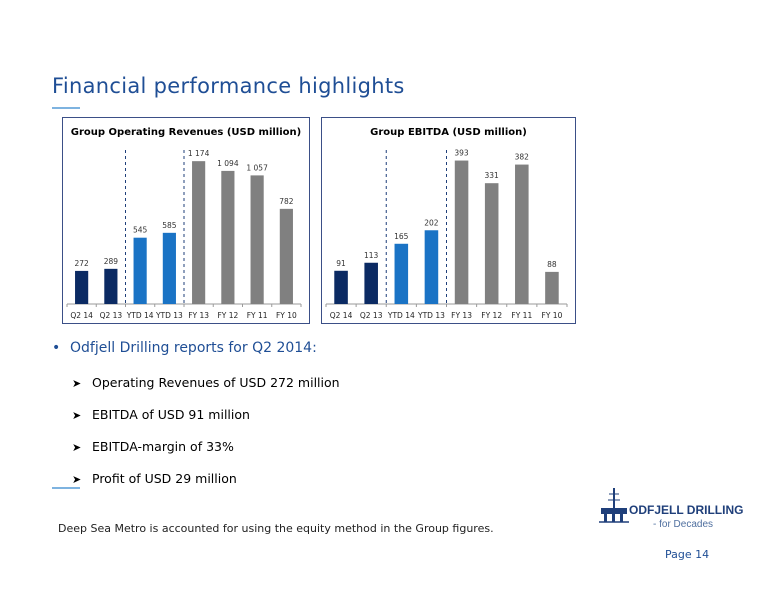  What do you see at coordinates (163, 446) in the screenshot?
I see `sub-bullet-text: EBITDA-margin of 33%` at bounding box center [163, 446].